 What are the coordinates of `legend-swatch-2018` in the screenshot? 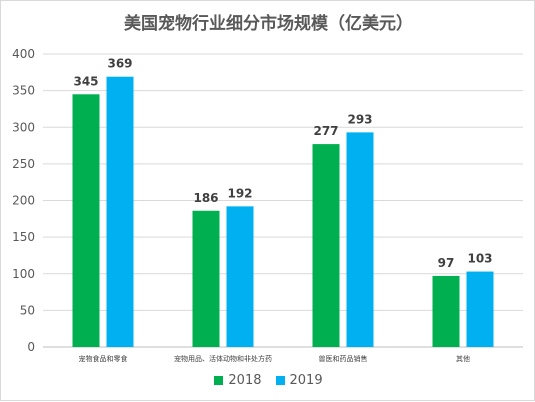 It's located at (219, 380).